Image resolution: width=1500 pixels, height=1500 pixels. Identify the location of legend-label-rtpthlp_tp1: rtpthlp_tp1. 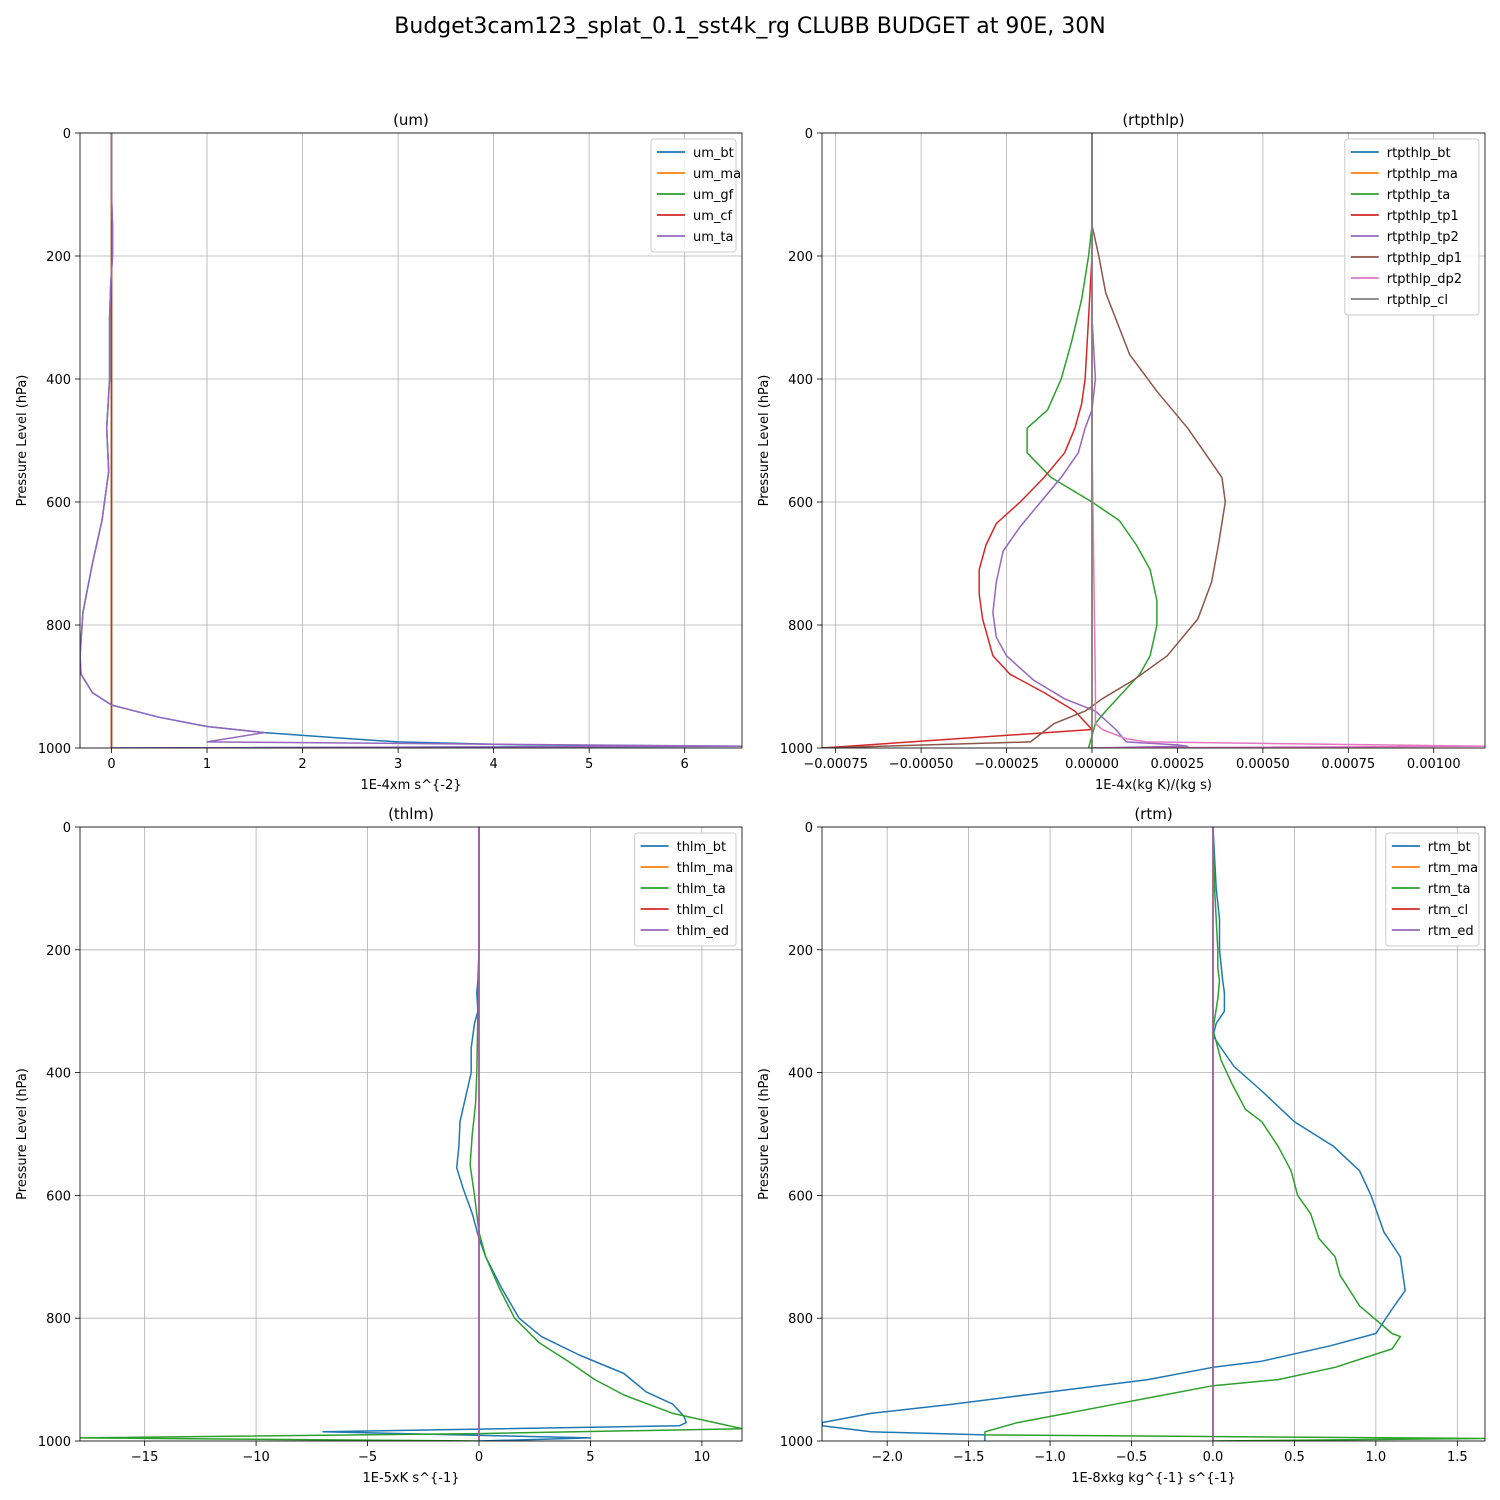
(1423, 216).